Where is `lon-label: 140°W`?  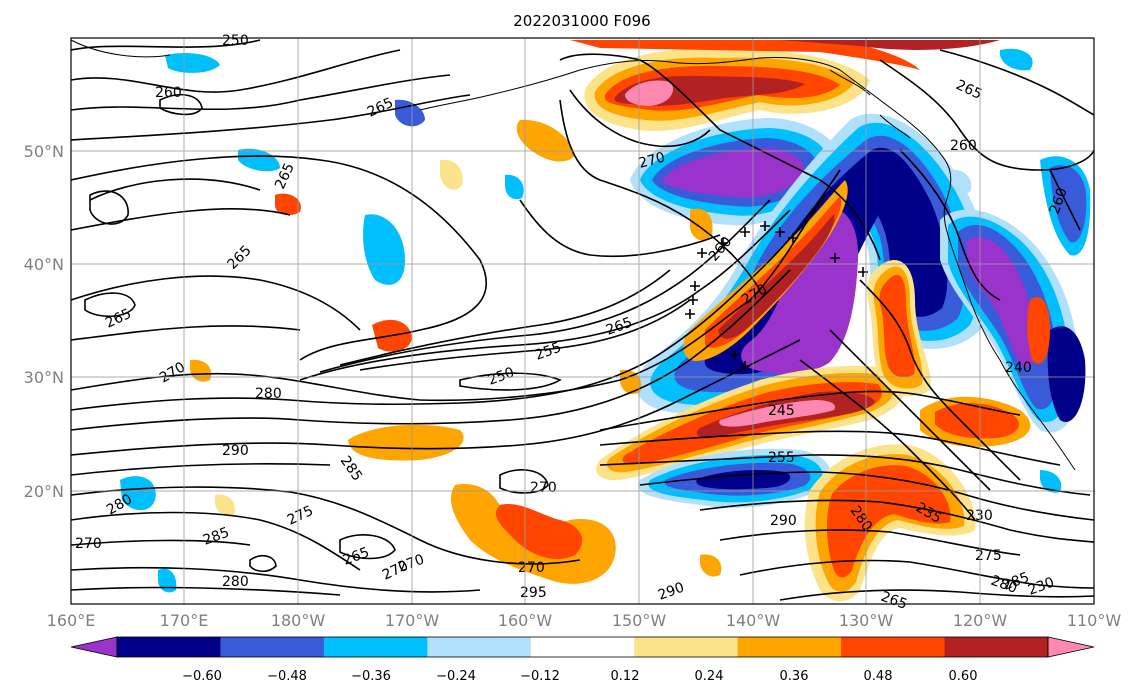
lon-label: 140°W is located at coordinates (753, 620).